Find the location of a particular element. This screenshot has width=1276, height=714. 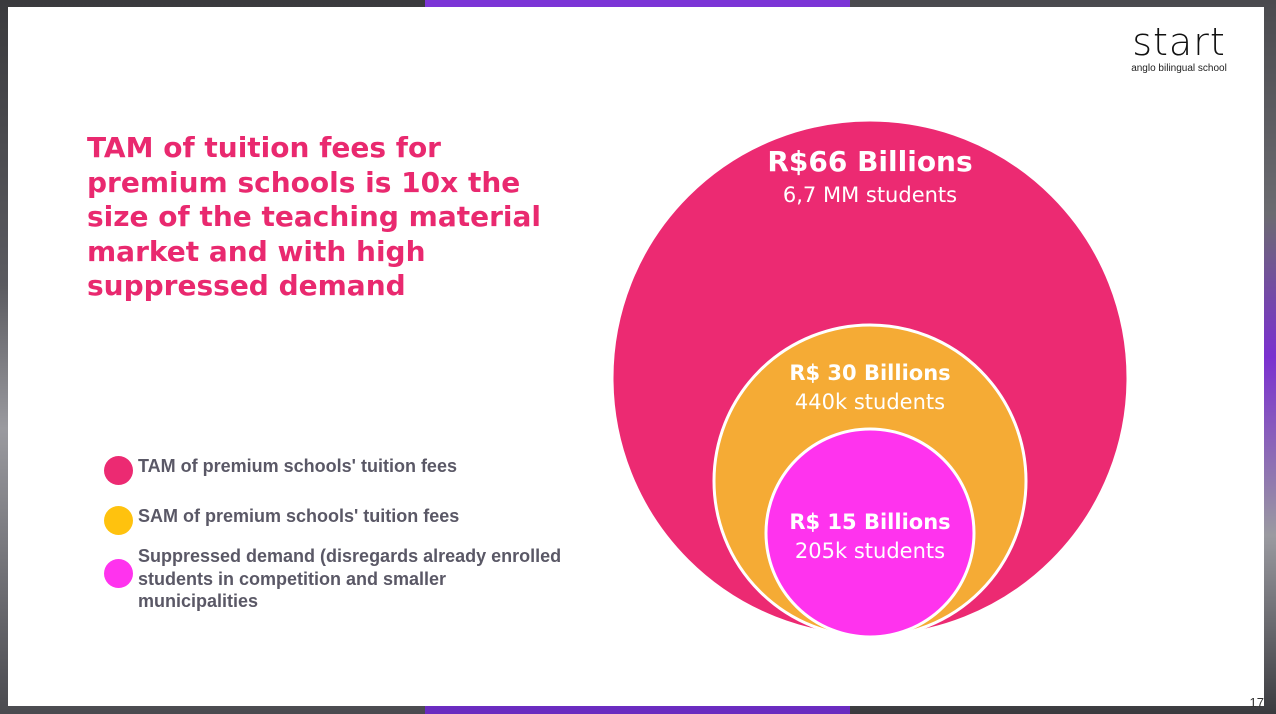

page-number: 17 is located at coordinates (1256, 702).